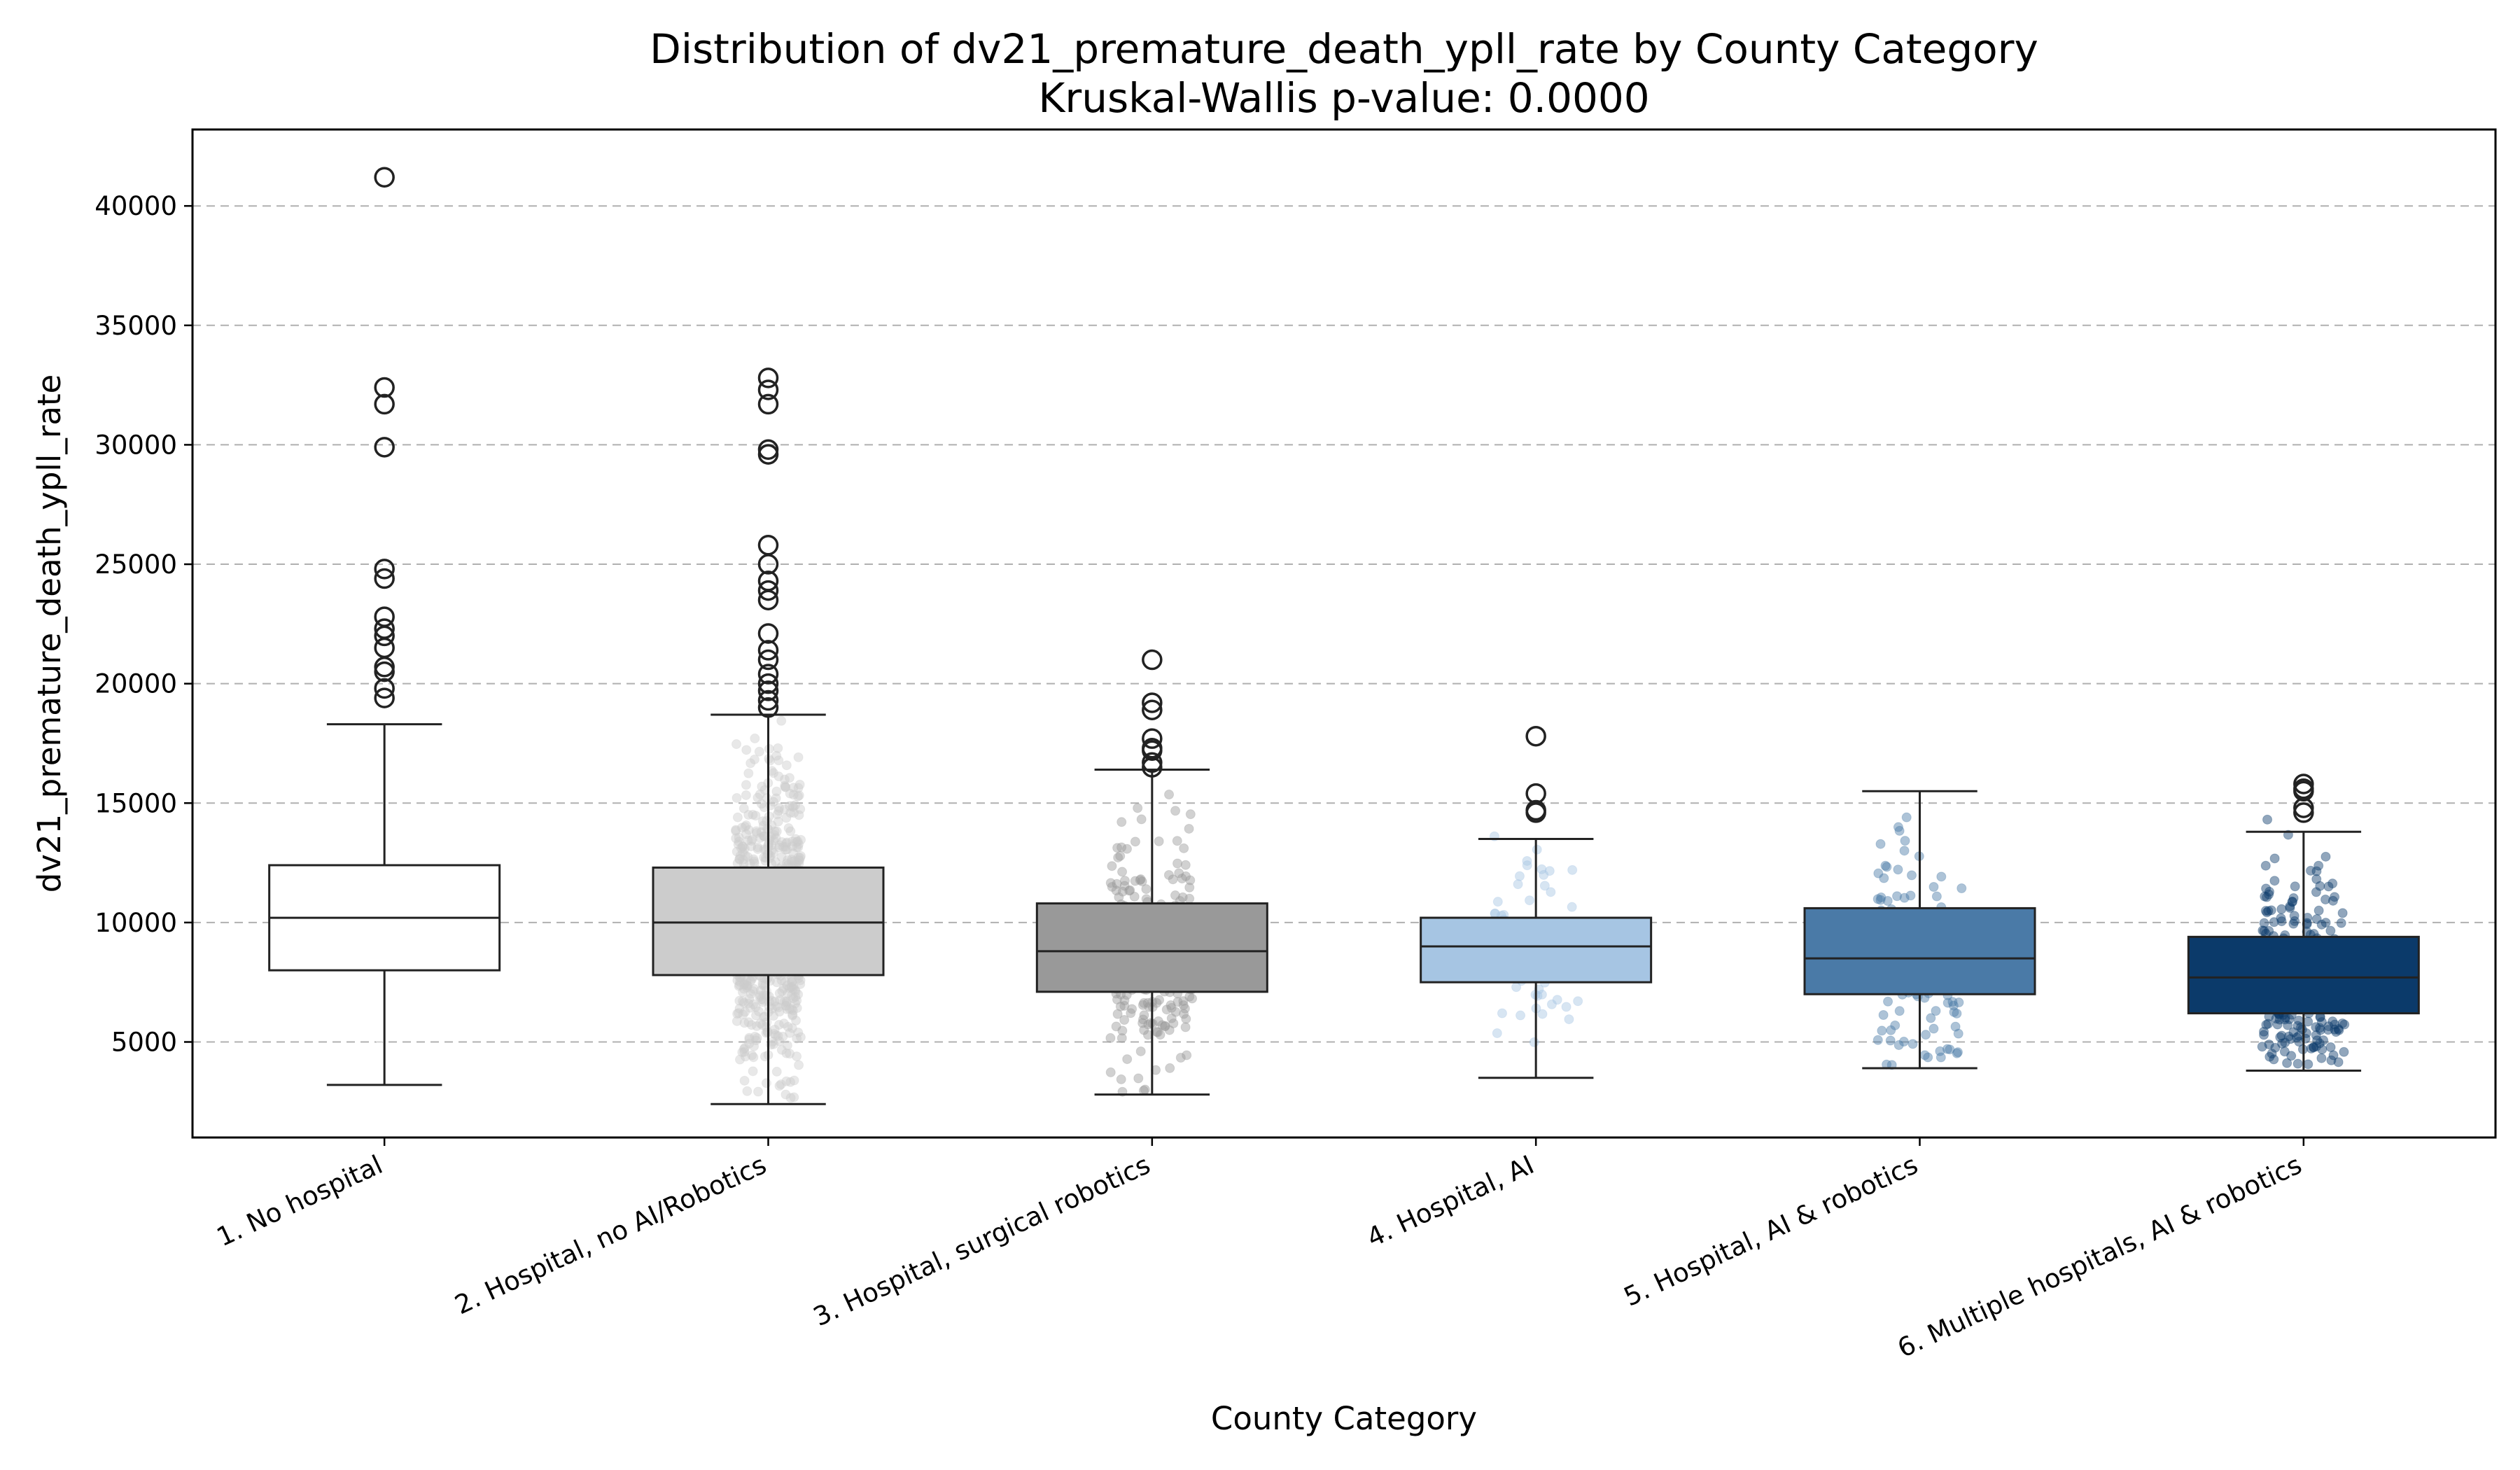  Describe the element at coordinates (2303, 975) in the screenshot. I see `box-iqr` at that location.